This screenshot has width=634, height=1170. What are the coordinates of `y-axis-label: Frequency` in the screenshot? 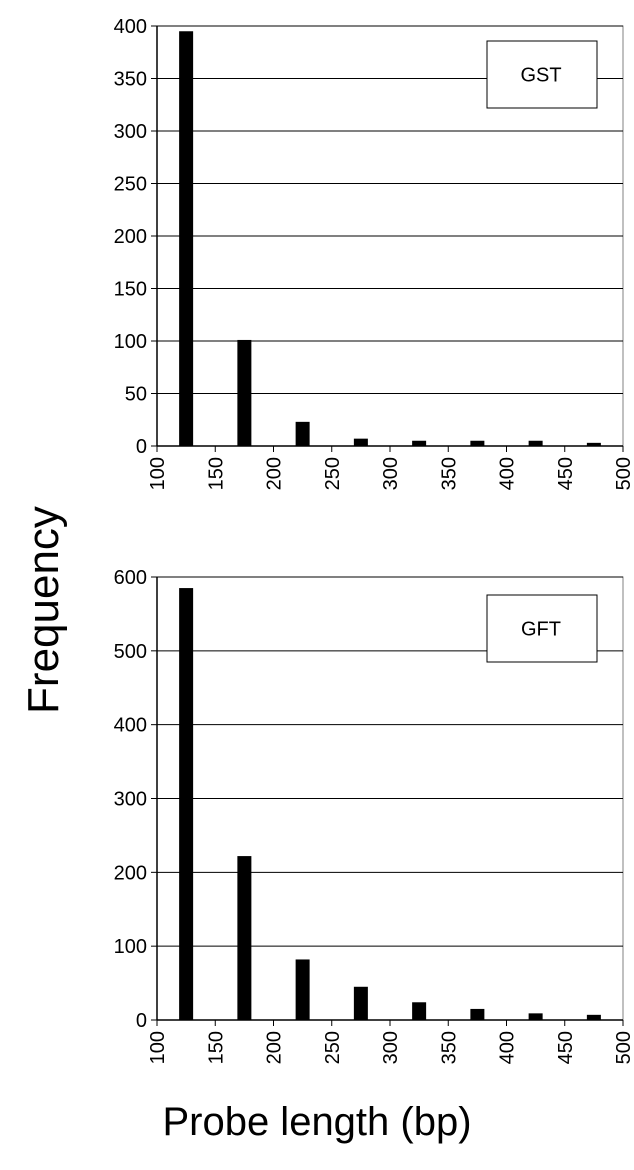 It's located at (44, 610).